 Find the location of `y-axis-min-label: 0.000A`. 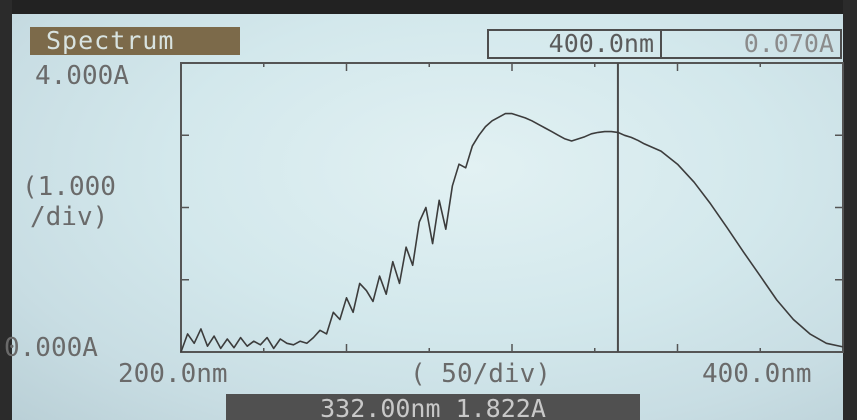

y-axis-min-label: 0.000A is located at coordinates (51, 348).